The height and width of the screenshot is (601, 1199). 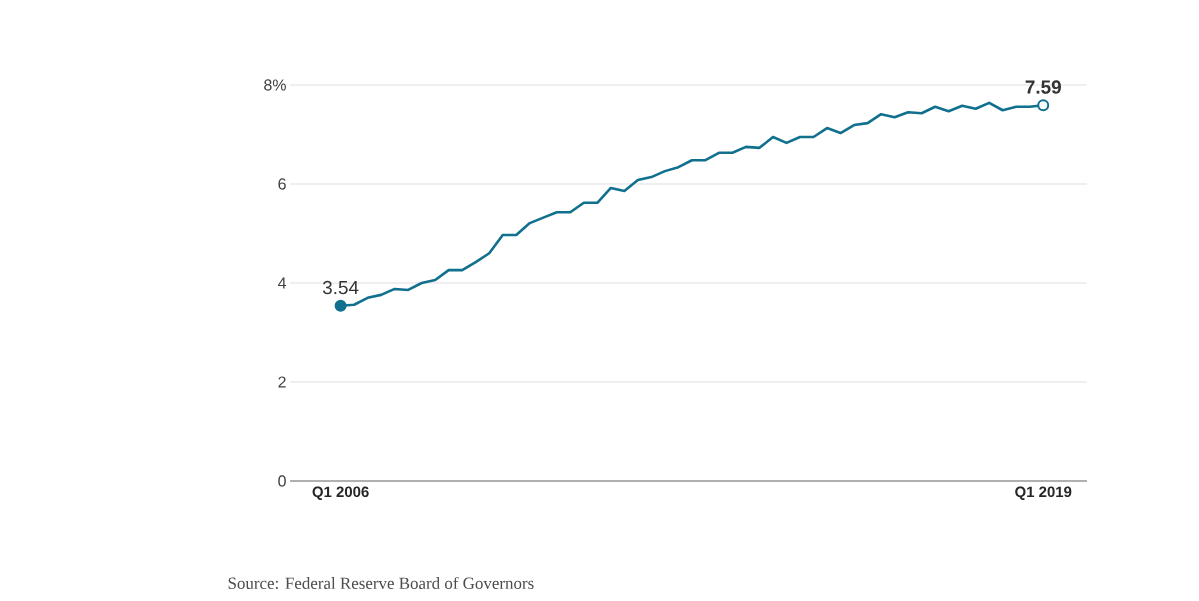 I want to click on annotation: 7.59, so click(x=1043, y=87).